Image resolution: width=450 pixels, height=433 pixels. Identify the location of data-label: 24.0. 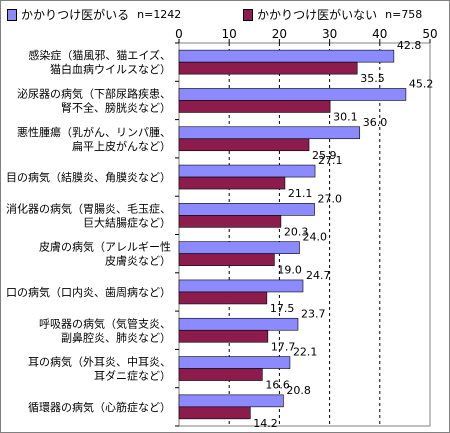
(314, 237).